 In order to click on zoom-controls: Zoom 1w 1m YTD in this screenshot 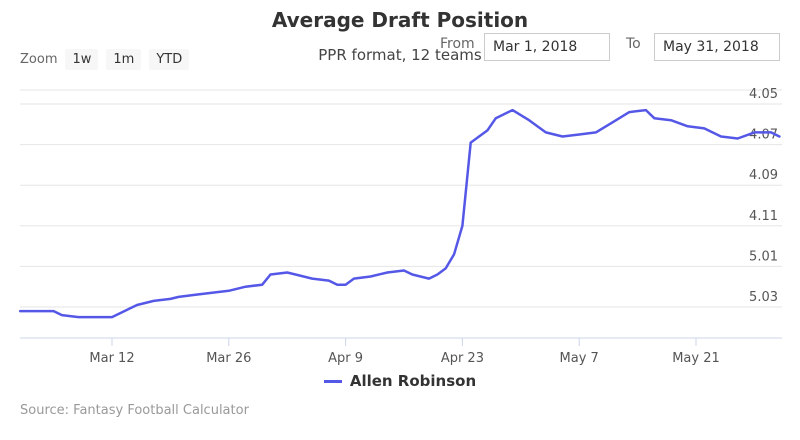, I will do `click(105, 59)`.